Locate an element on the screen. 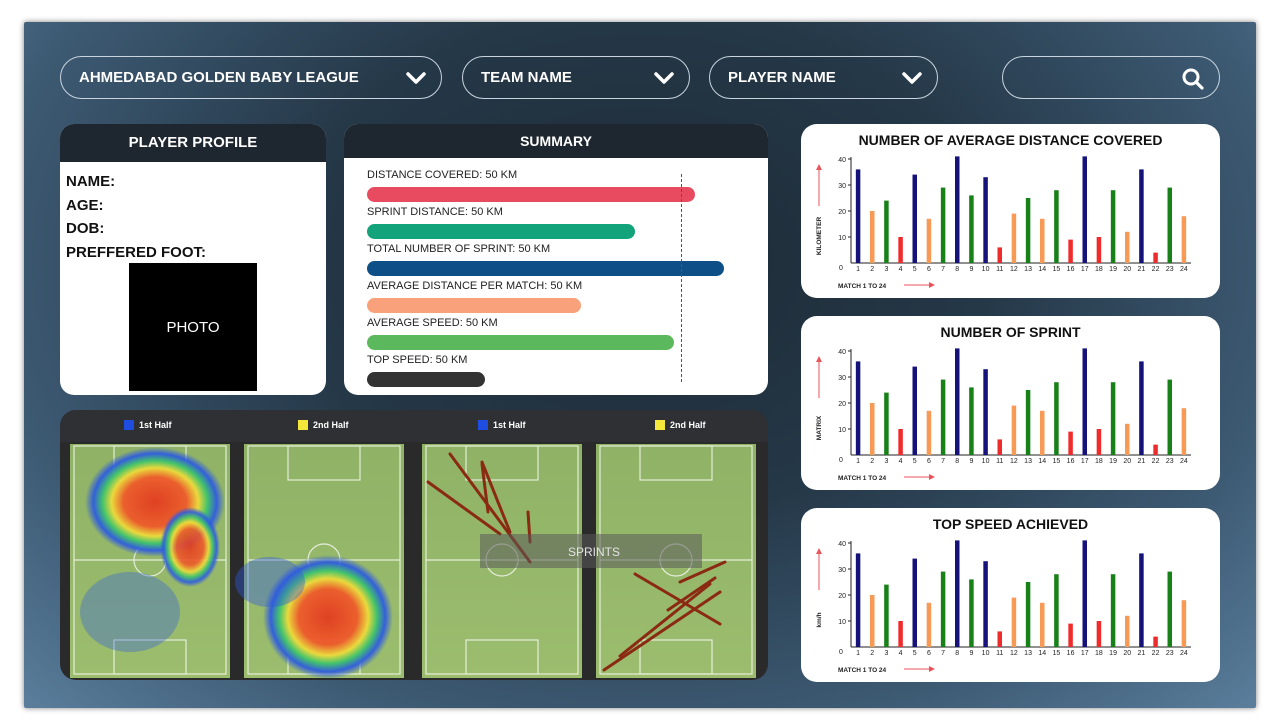 This screenshot has width=1280, height=720. summary-row-label: AVERAGE SPEED: 50 KM is located at coordinates (432, 323).